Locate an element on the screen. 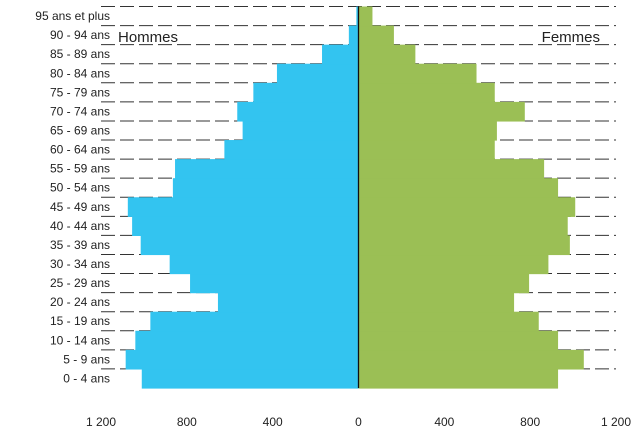 This screenshot has height=437, width=632. age-label: 95 ans et plus is located at coordinates (72, 16).